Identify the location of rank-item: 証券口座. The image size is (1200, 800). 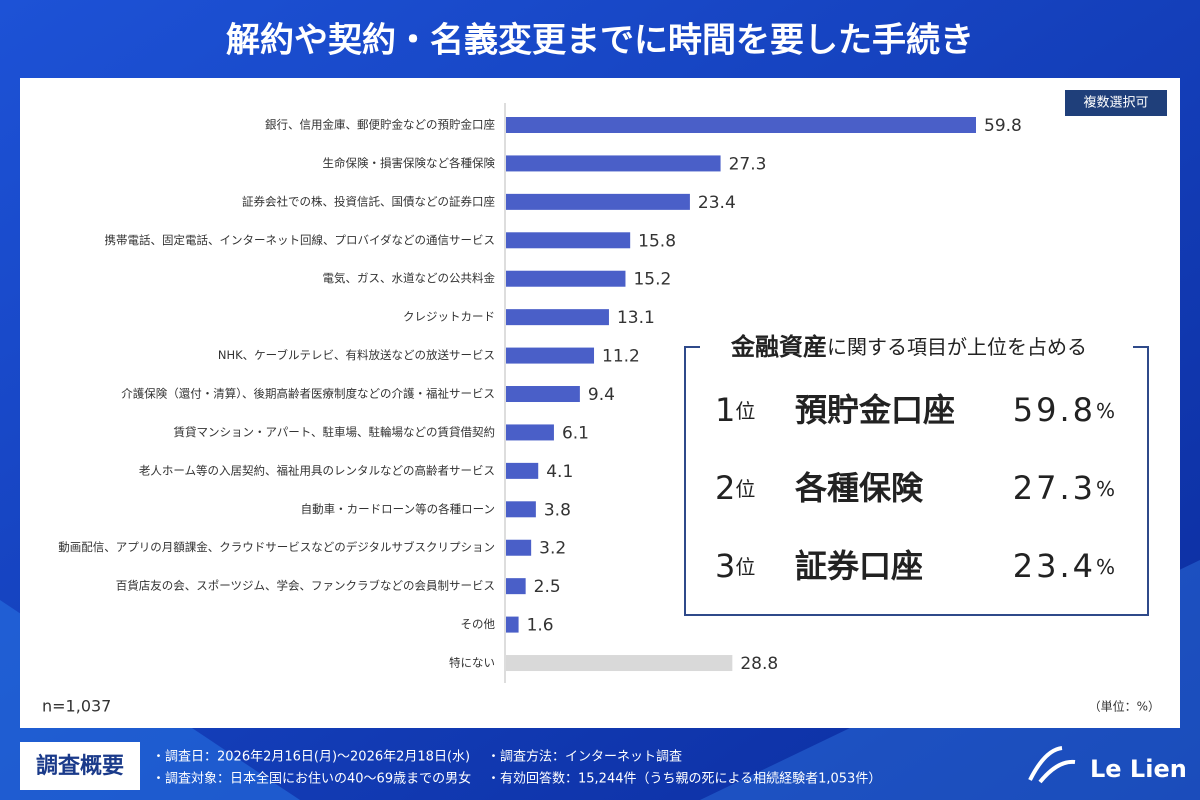
(859, 566).